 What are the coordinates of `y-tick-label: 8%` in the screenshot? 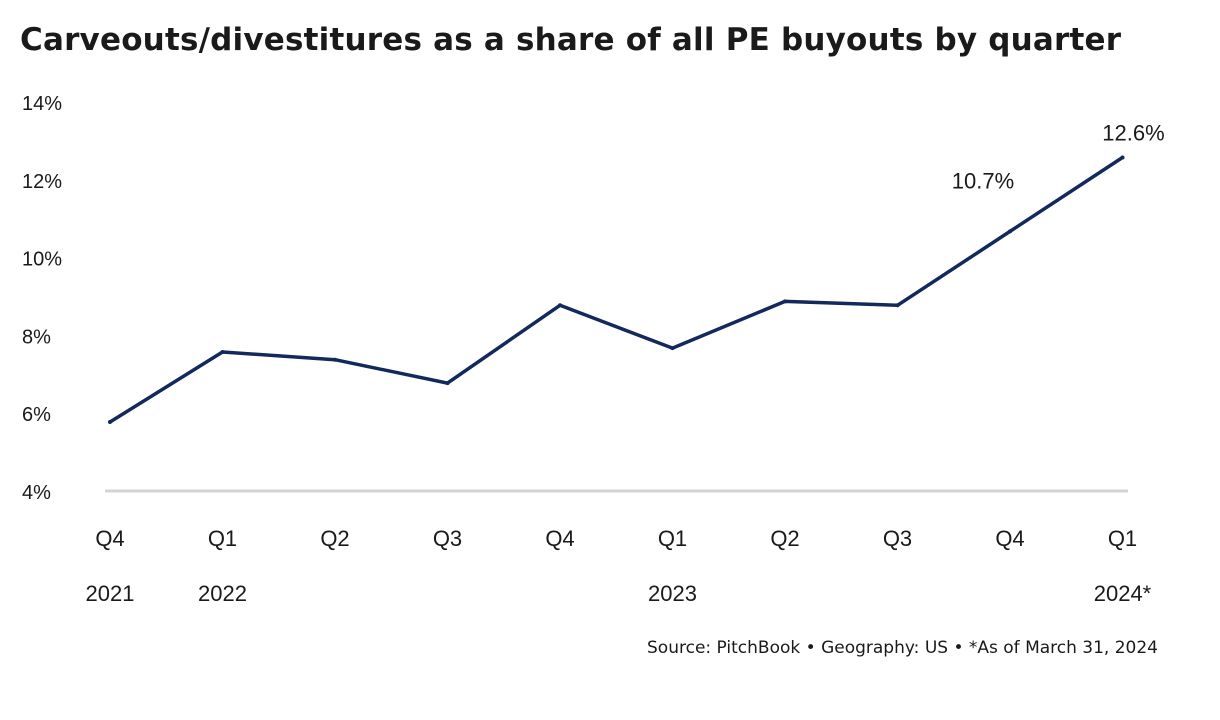 It's located at (36, 337).